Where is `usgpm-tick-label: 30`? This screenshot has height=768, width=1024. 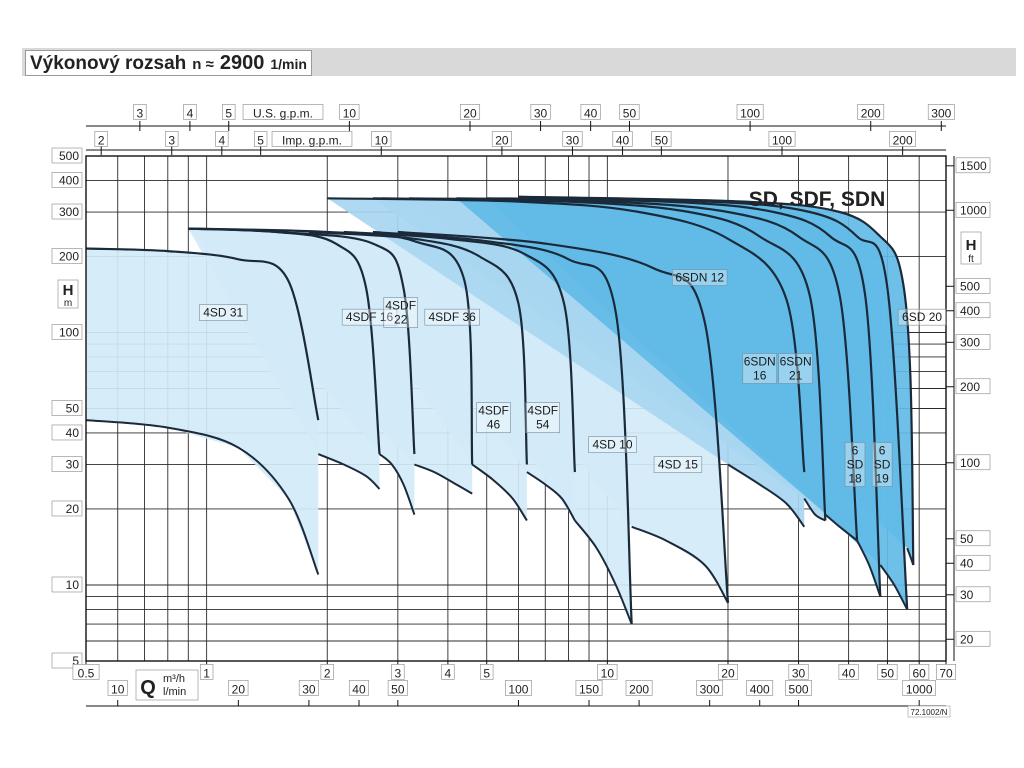
usgpm-tick-label: 30 is located at coordinates (541, 114).